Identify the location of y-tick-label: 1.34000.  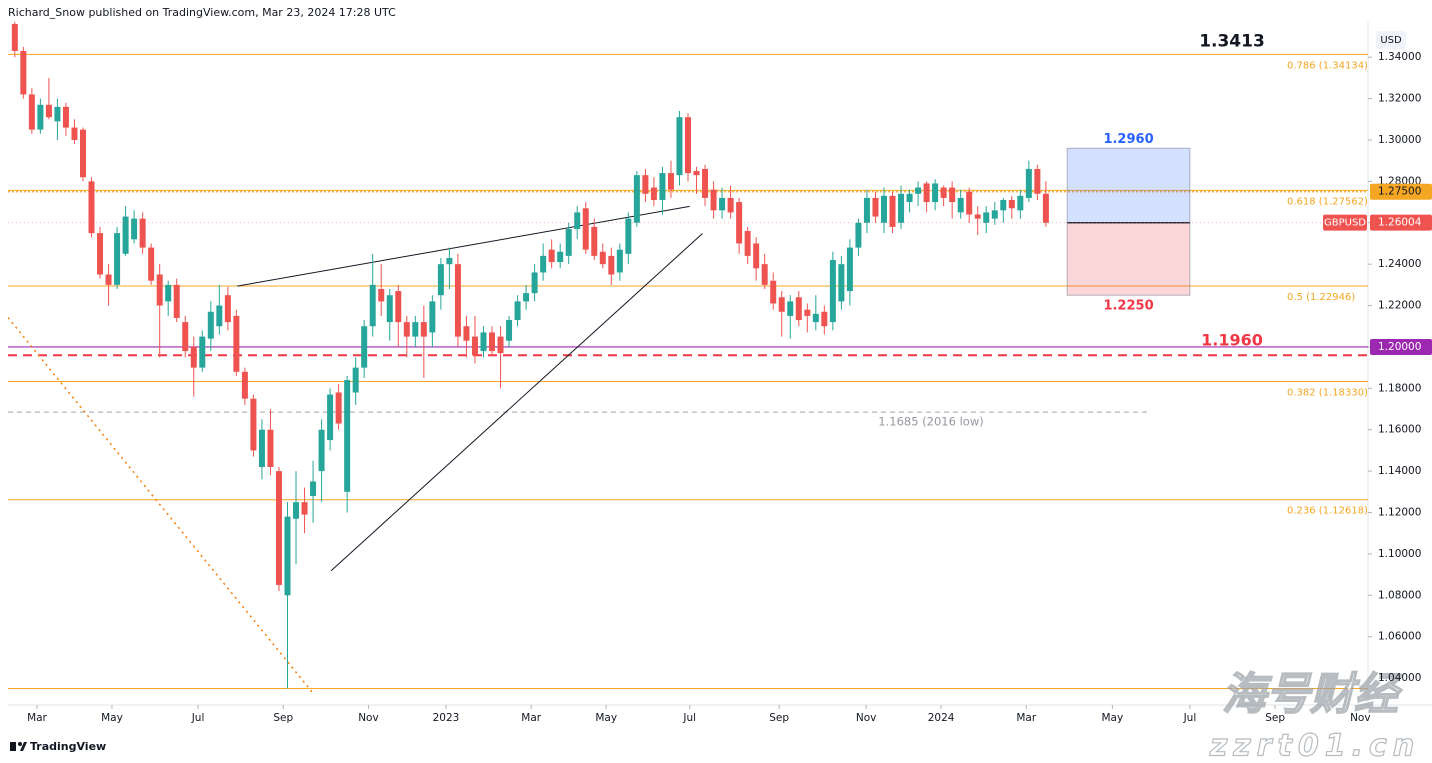
(1399, 57).